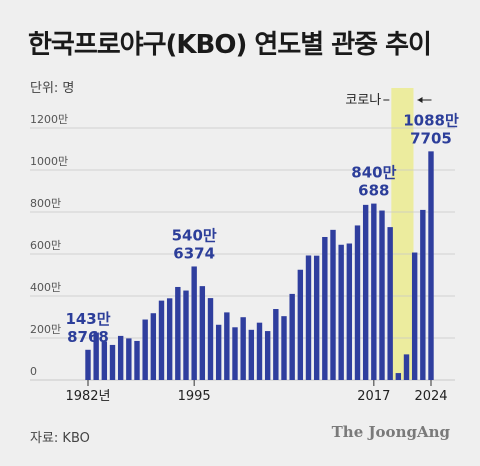 The image size is (480, 466). What do you see at coordinates (308, 317) in the screenshot?
I see `bar-2009` at bounding box center [308, 317].